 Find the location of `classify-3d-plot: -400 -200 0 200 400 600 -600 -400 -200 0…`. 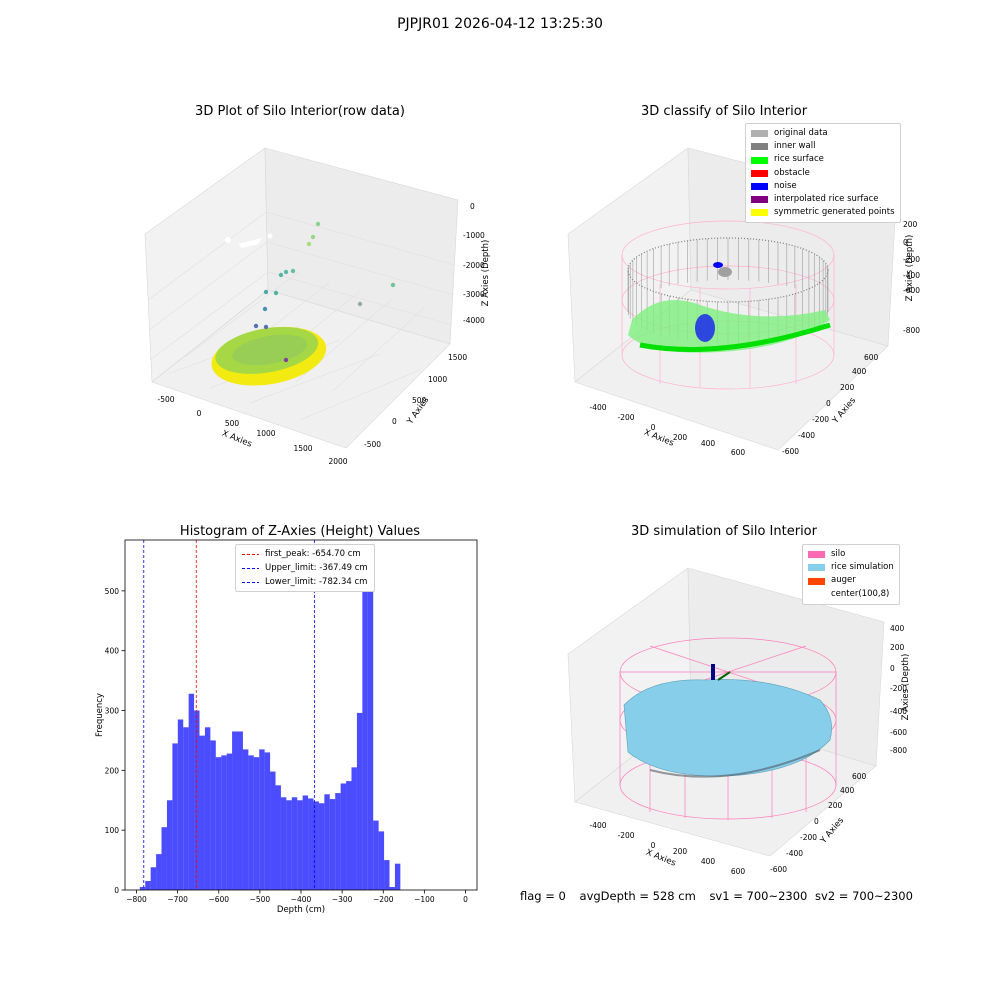

classify-3d-plot: -400 -200 0 200 400 600 -600 -400 -200 0… is located at coordinates (743, 302).